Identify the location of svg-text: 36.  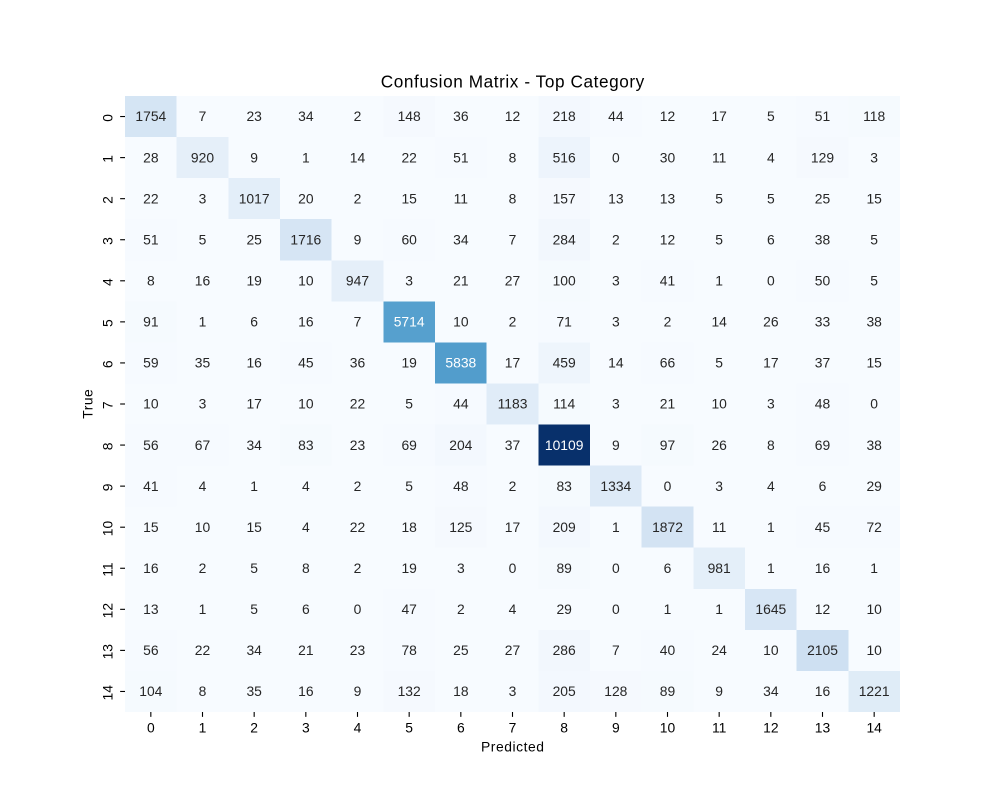
(358, 363).